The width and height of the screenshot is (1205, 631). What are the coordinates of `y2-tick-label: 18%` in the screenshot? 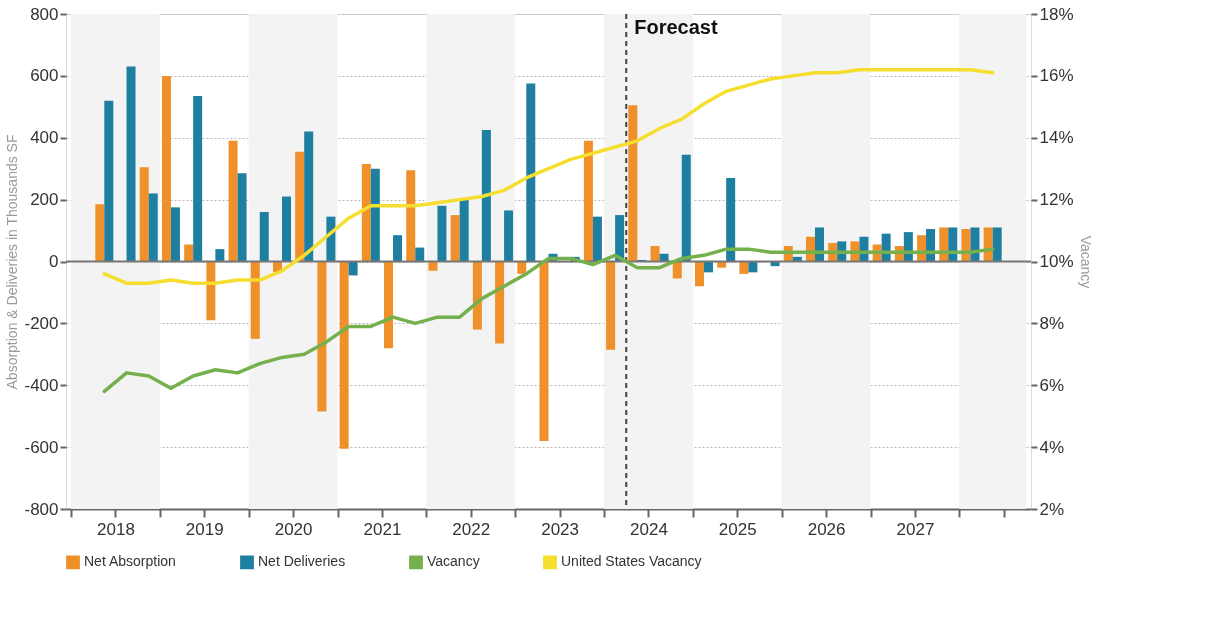 It's located at (1056, 14).